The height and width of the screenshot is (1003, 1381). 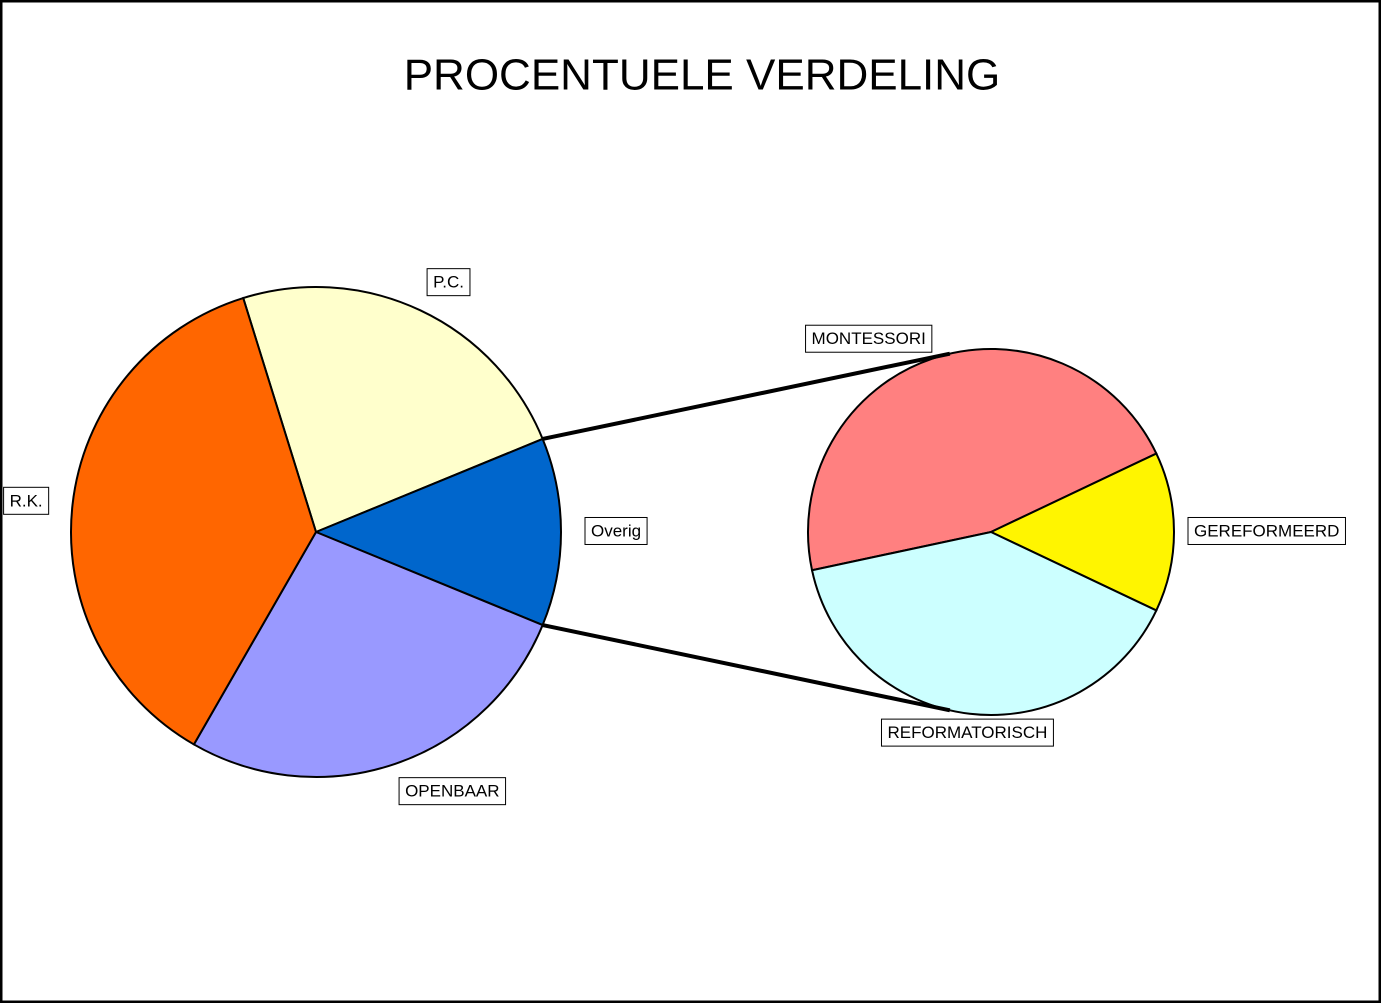 I want to click on slice-label: REFORMATORISCH, so click(x=967, y=732).